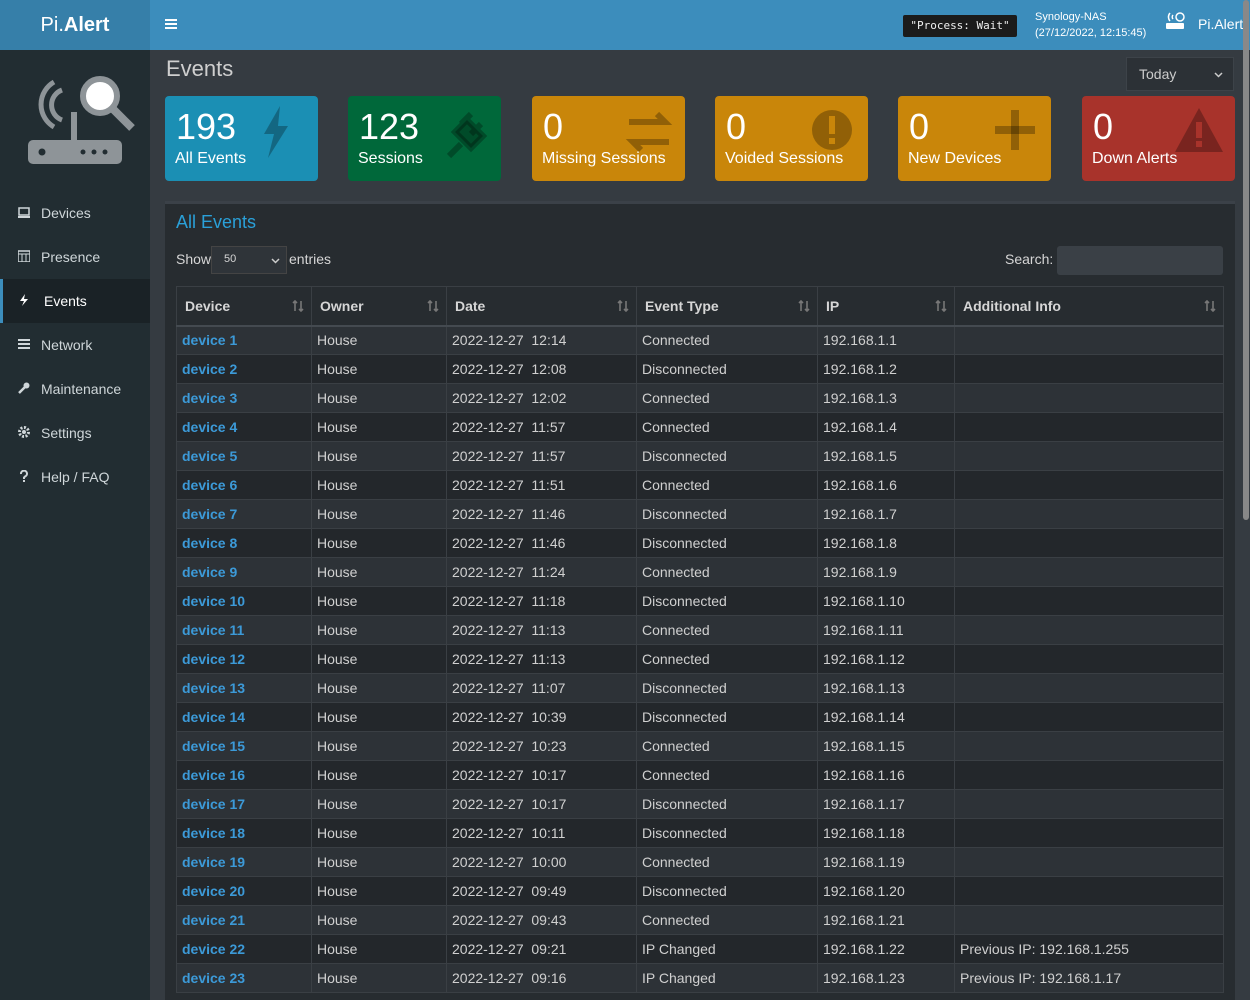 Image resolution: width=1250 pixels, height=1000 pixels. I want to click on device-link: device 10, so click(244, 601).